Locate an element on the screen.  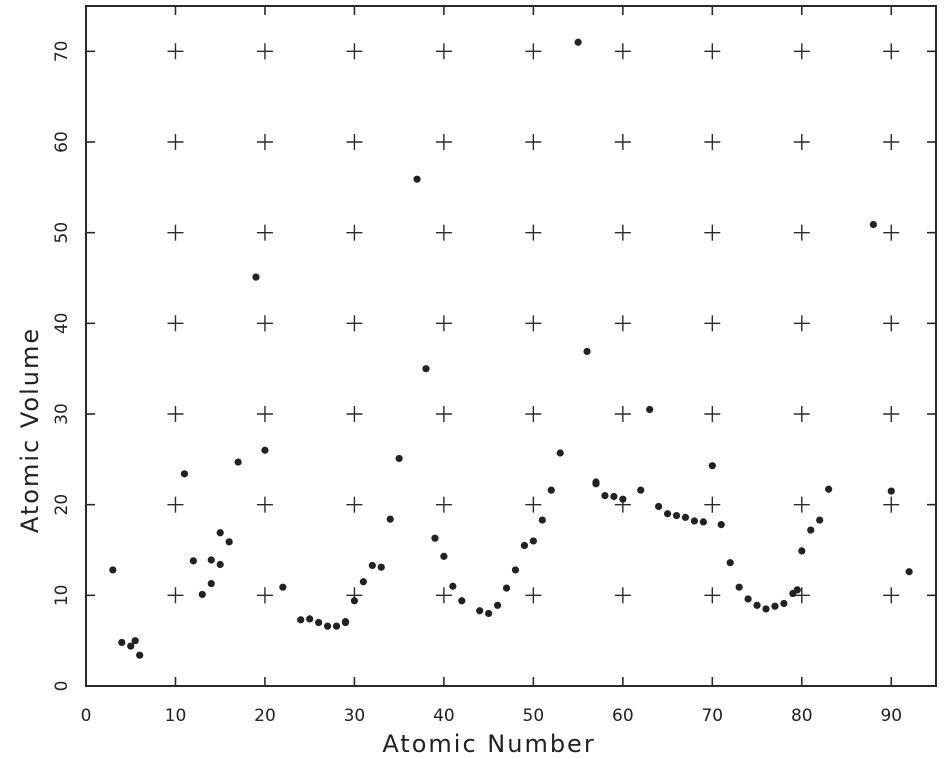
x-tick-label: 40 is located at coordinates (444, 716).